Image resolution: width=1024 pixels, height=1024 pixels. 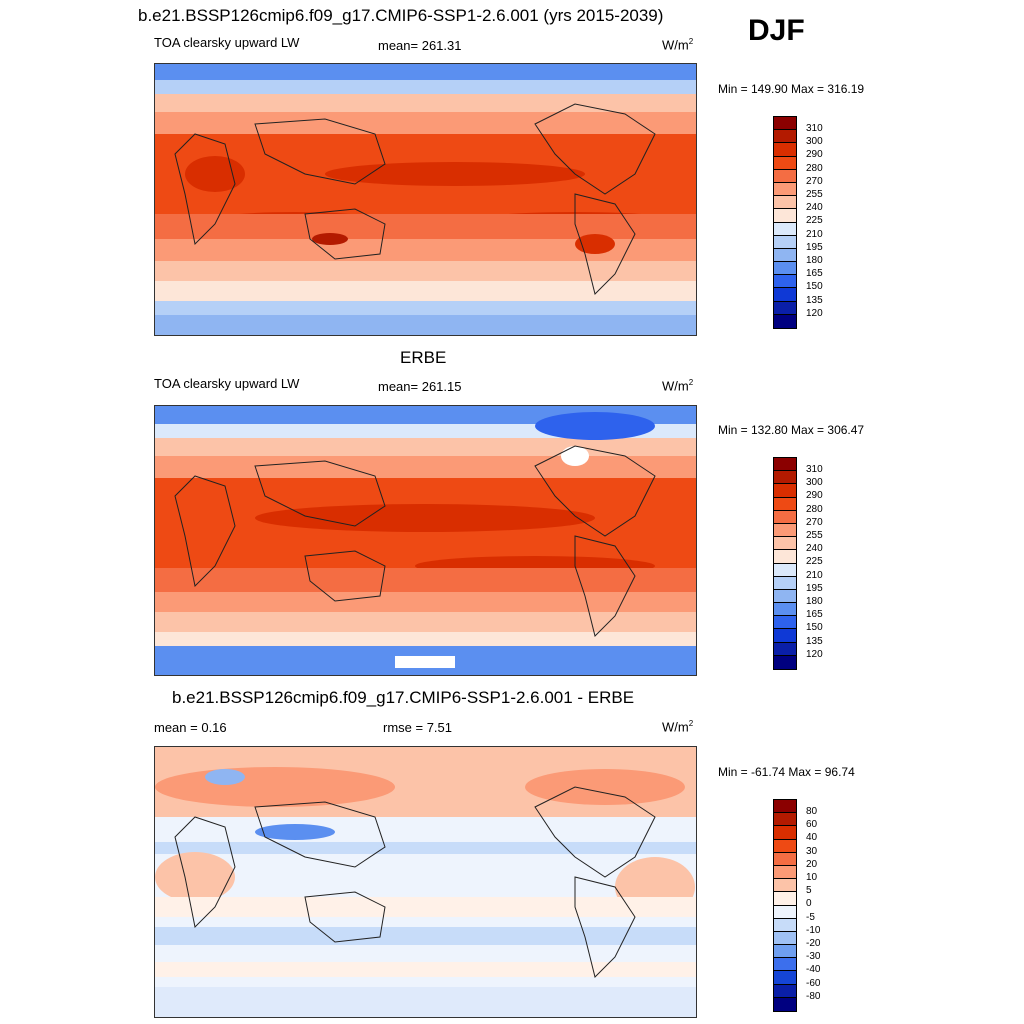 I want to click on panel3-map-field, so click(x=425, y=882).